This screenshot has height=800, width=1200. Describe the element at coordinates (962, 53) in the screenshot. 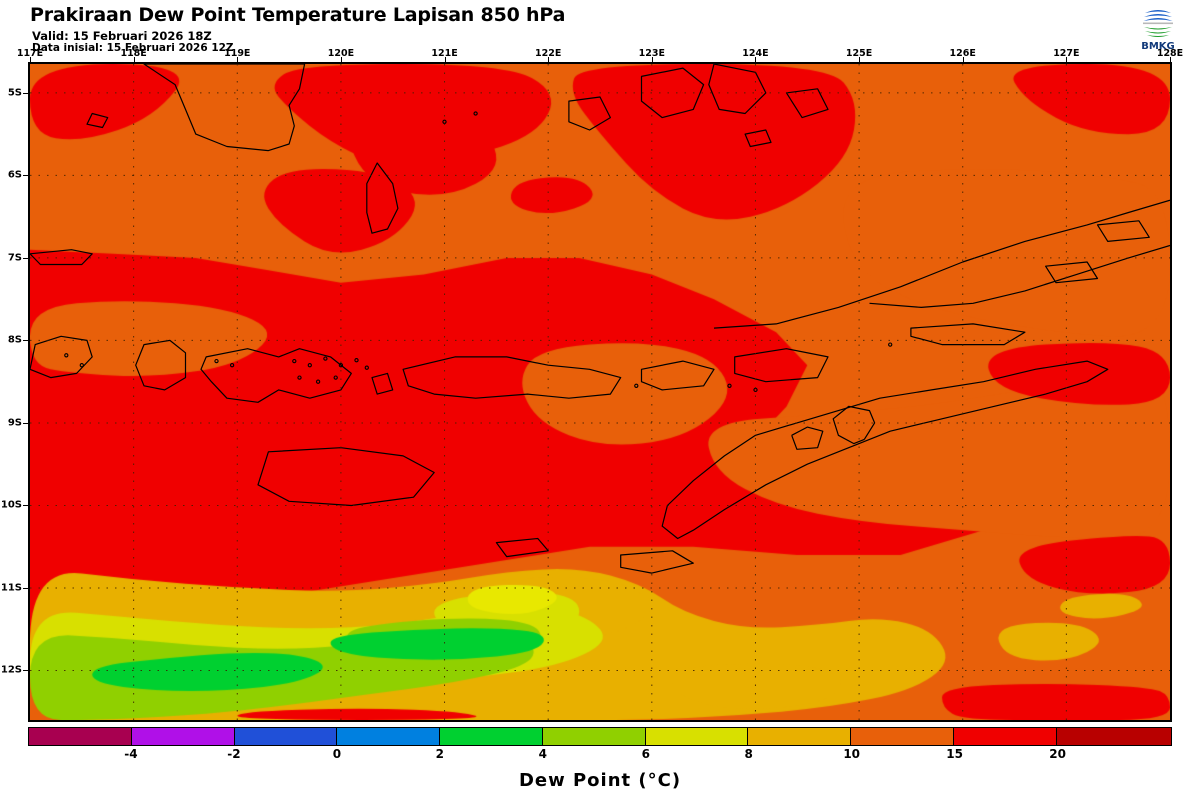

I see `lon-tick-label: 126E` at that location.